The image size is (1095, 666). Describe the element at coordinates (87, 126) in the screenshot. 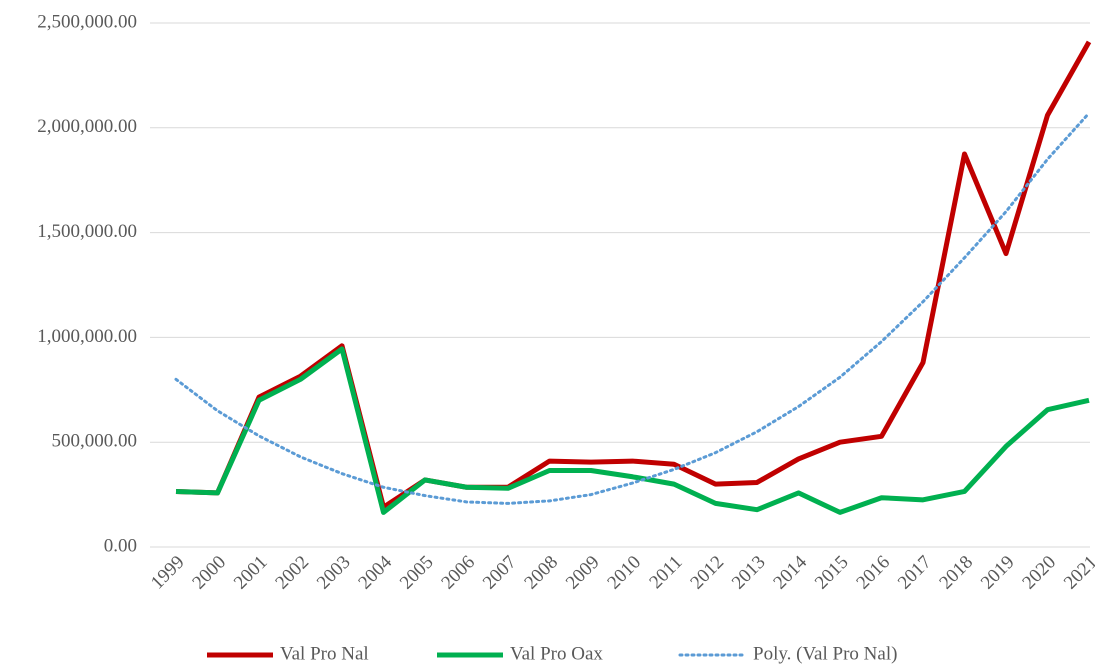

I see `y-tick-label: 2,000,000.00` at that location.